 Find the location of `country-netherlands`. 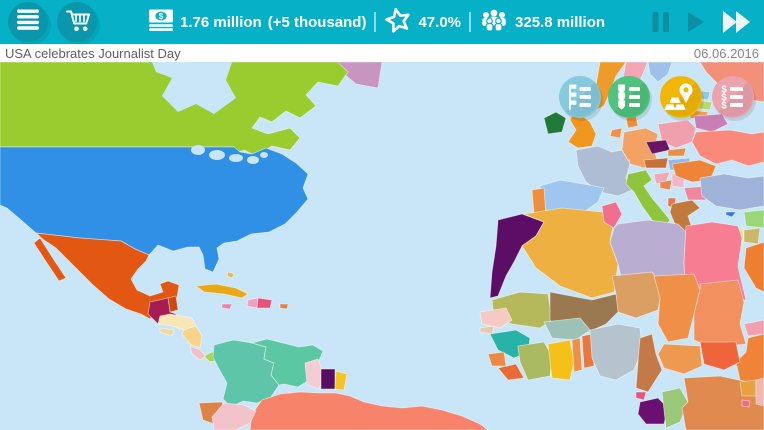

country-netherlands is located at coordinates (616, 133).